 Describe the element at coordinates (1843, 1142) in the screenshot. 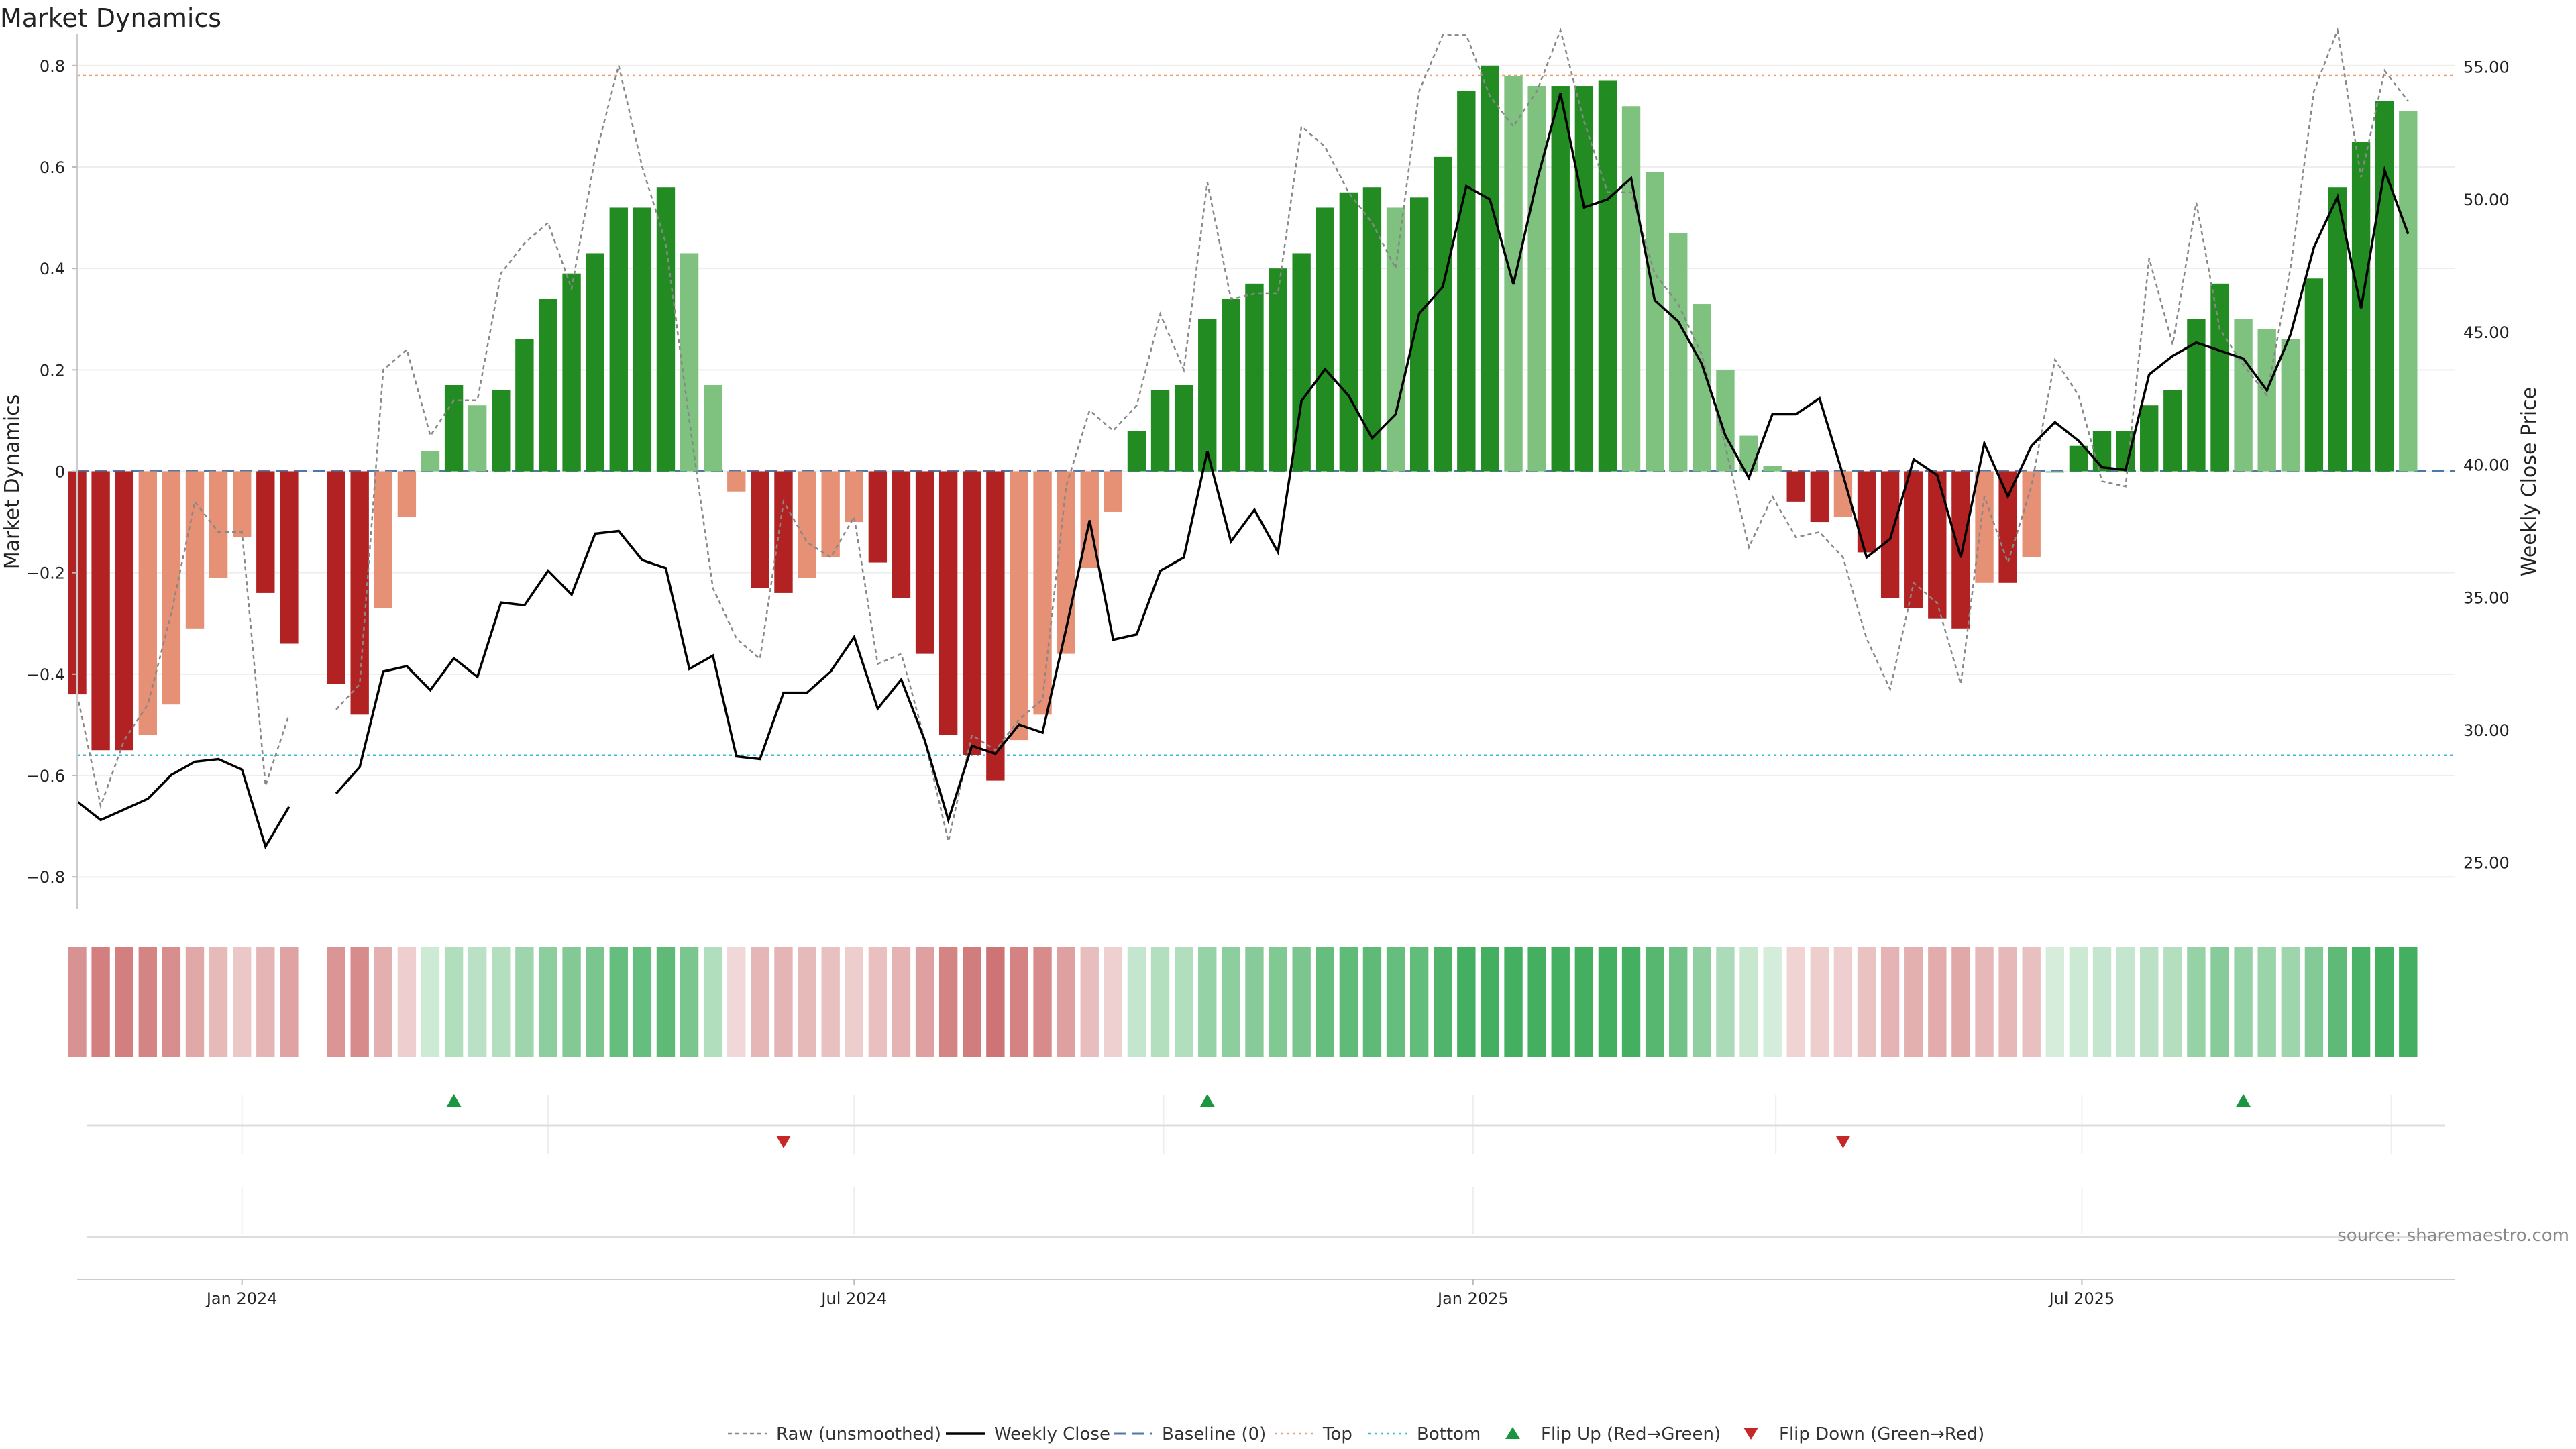

I see `flip-down-marker` at that location.